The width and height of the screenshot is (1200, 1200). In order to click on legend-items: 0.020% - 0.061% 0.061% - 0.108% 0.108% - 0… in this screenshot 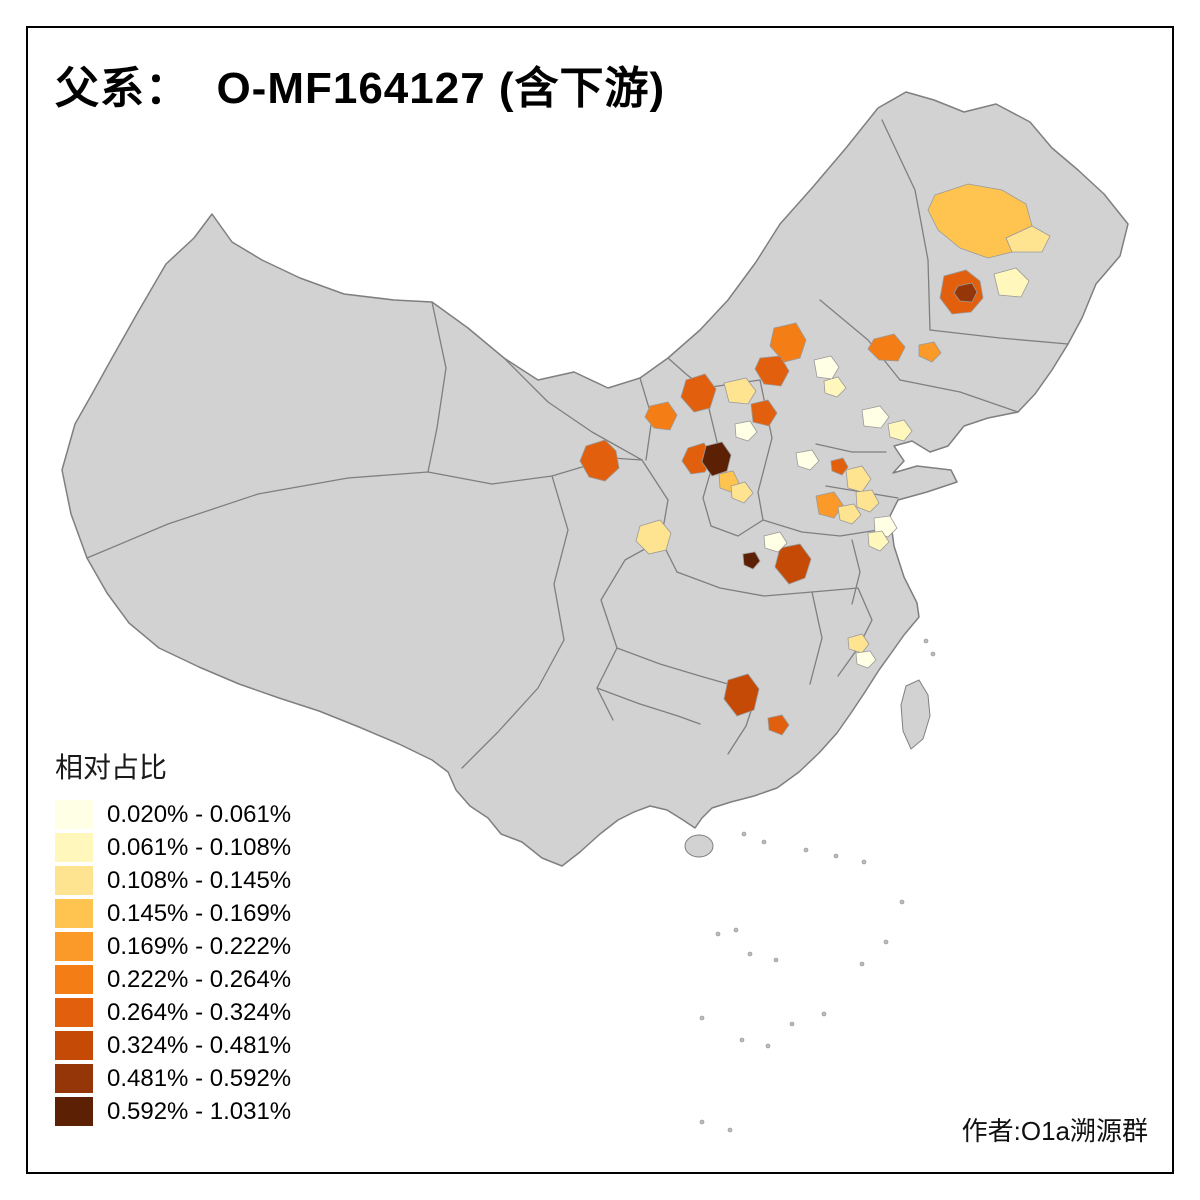, I will do `click(173, 963)`.